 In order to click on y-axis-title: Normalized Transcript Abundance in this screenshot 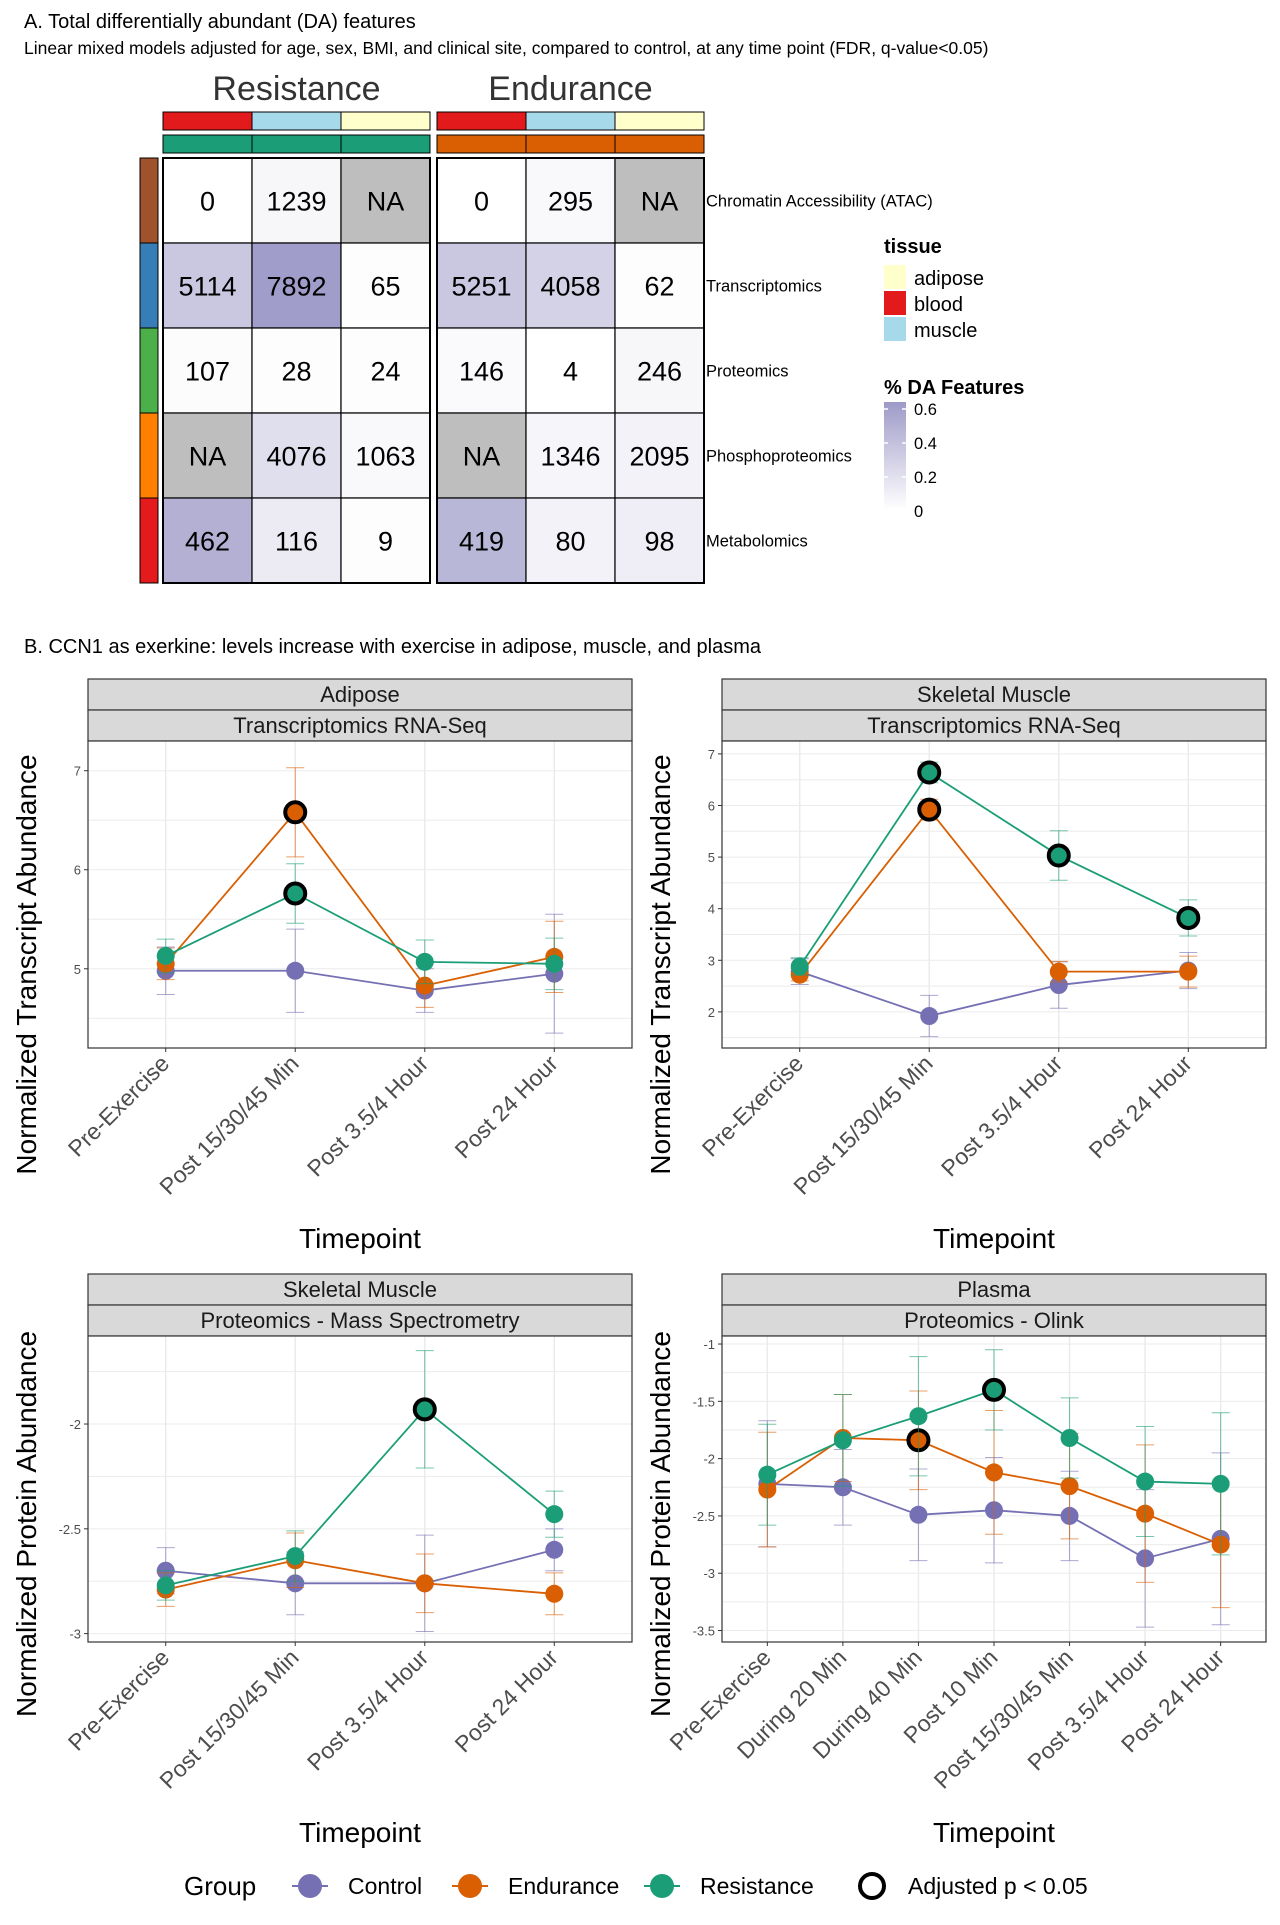, I will do `click(660, 964)`.